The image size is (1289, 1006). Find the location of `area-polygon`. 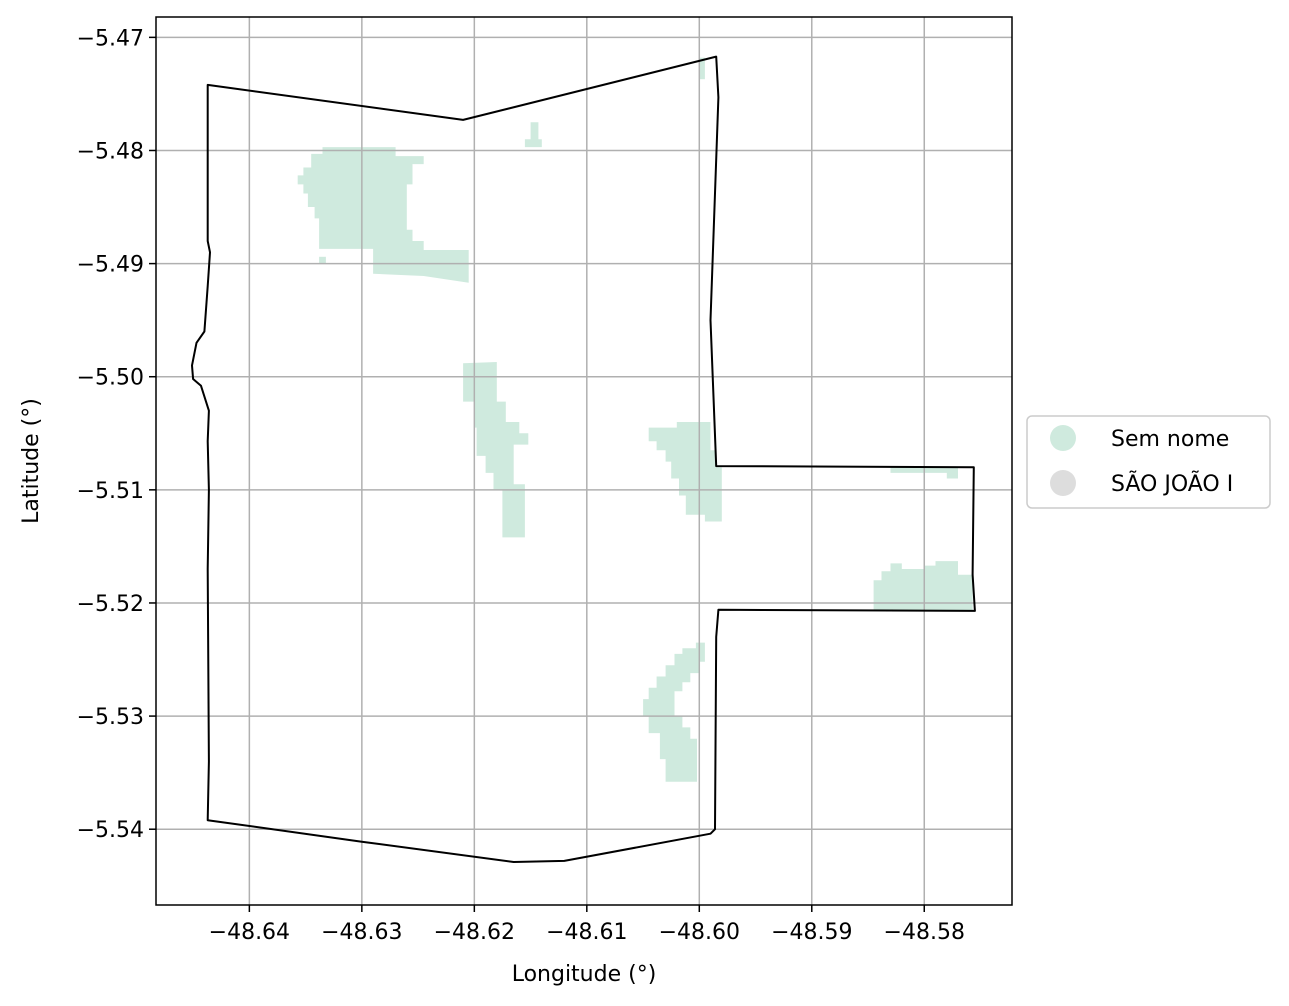

area-polygon is located at coordinates (322, 260).